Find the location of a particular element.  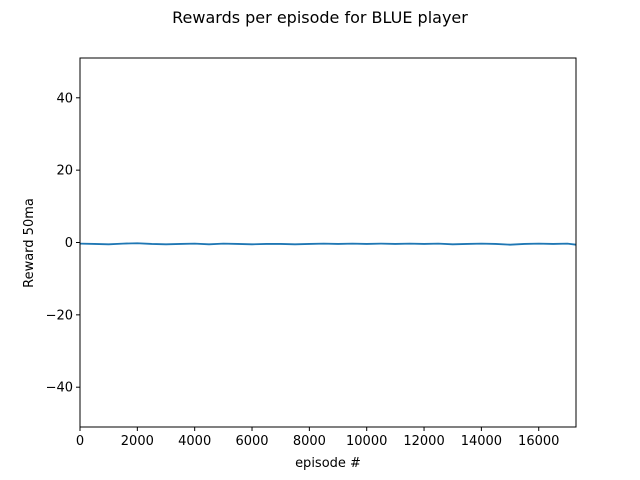

series-line is located at coordinates (328, 244).